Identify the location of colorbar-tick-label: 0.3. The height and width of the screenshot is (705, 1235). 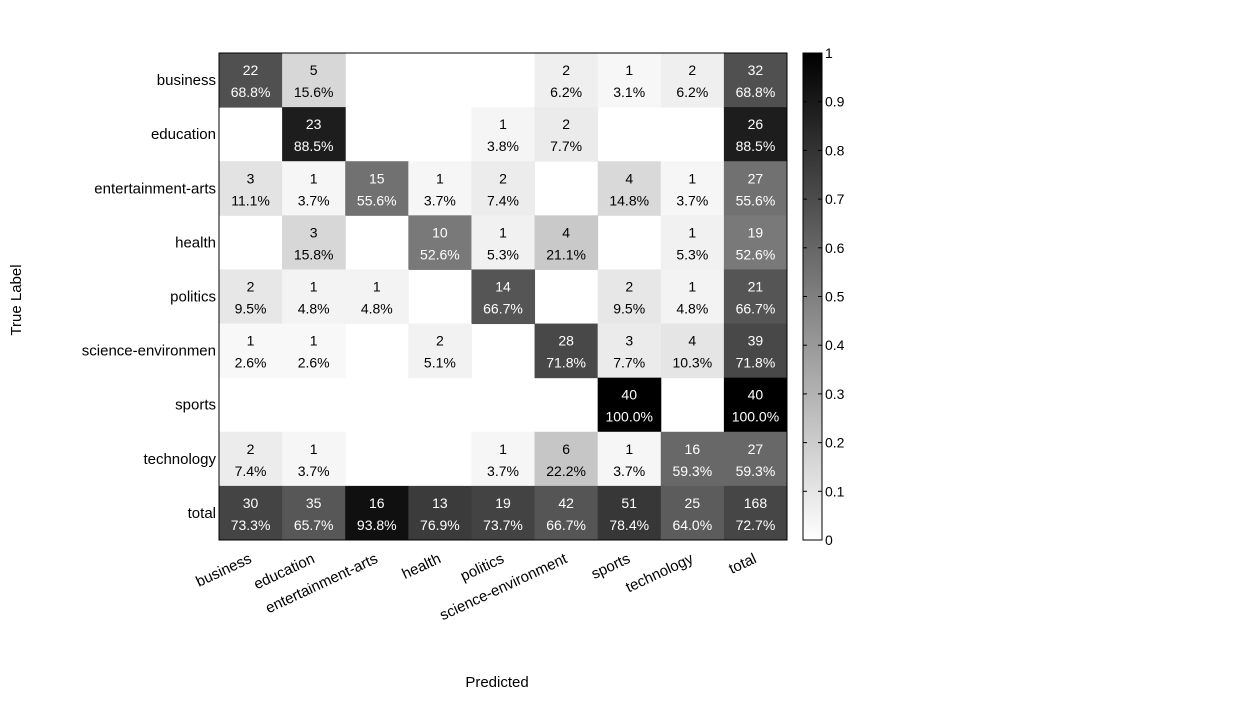
(835, 394).